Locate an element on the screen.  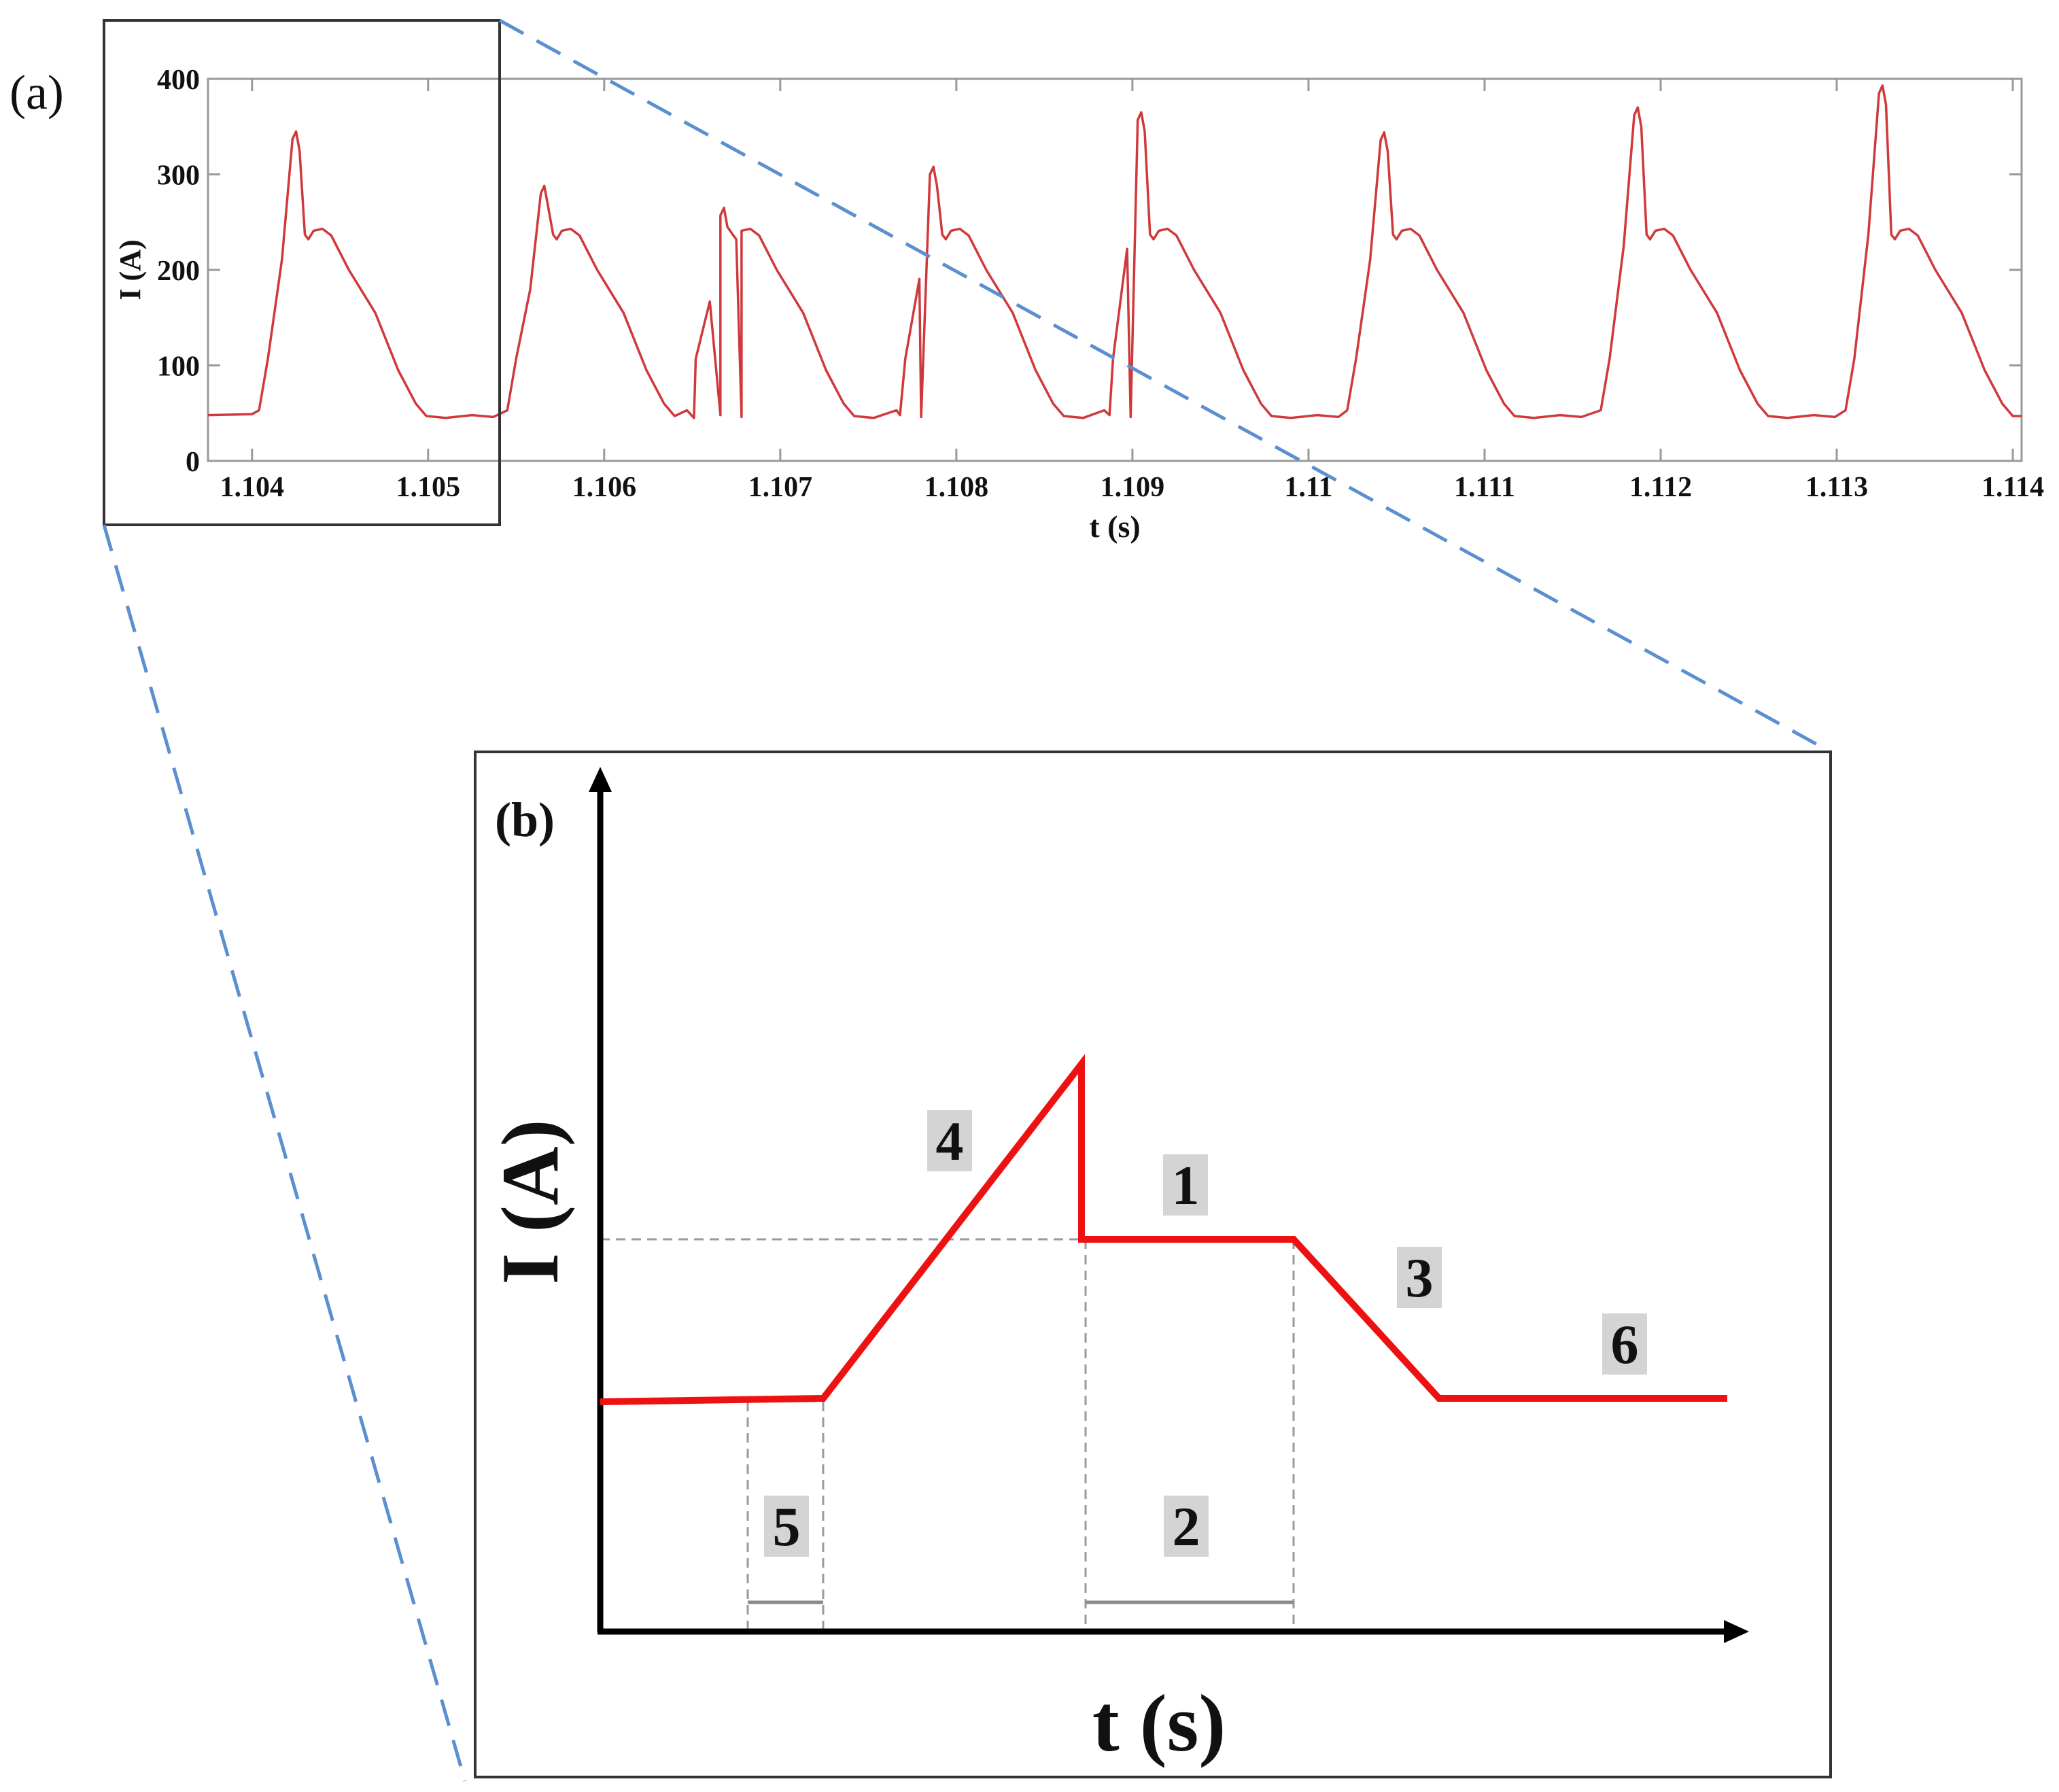
x-tick-label: 1.106 is located at coordinates (604, 487).